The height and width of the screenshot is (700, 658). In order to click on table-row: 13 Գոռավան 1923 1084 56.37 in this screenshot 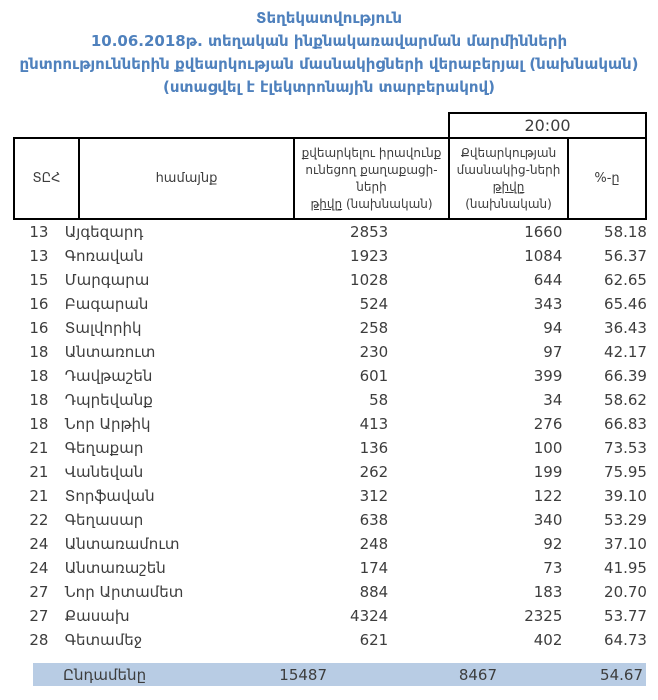, I will do `click(330, 256)`.